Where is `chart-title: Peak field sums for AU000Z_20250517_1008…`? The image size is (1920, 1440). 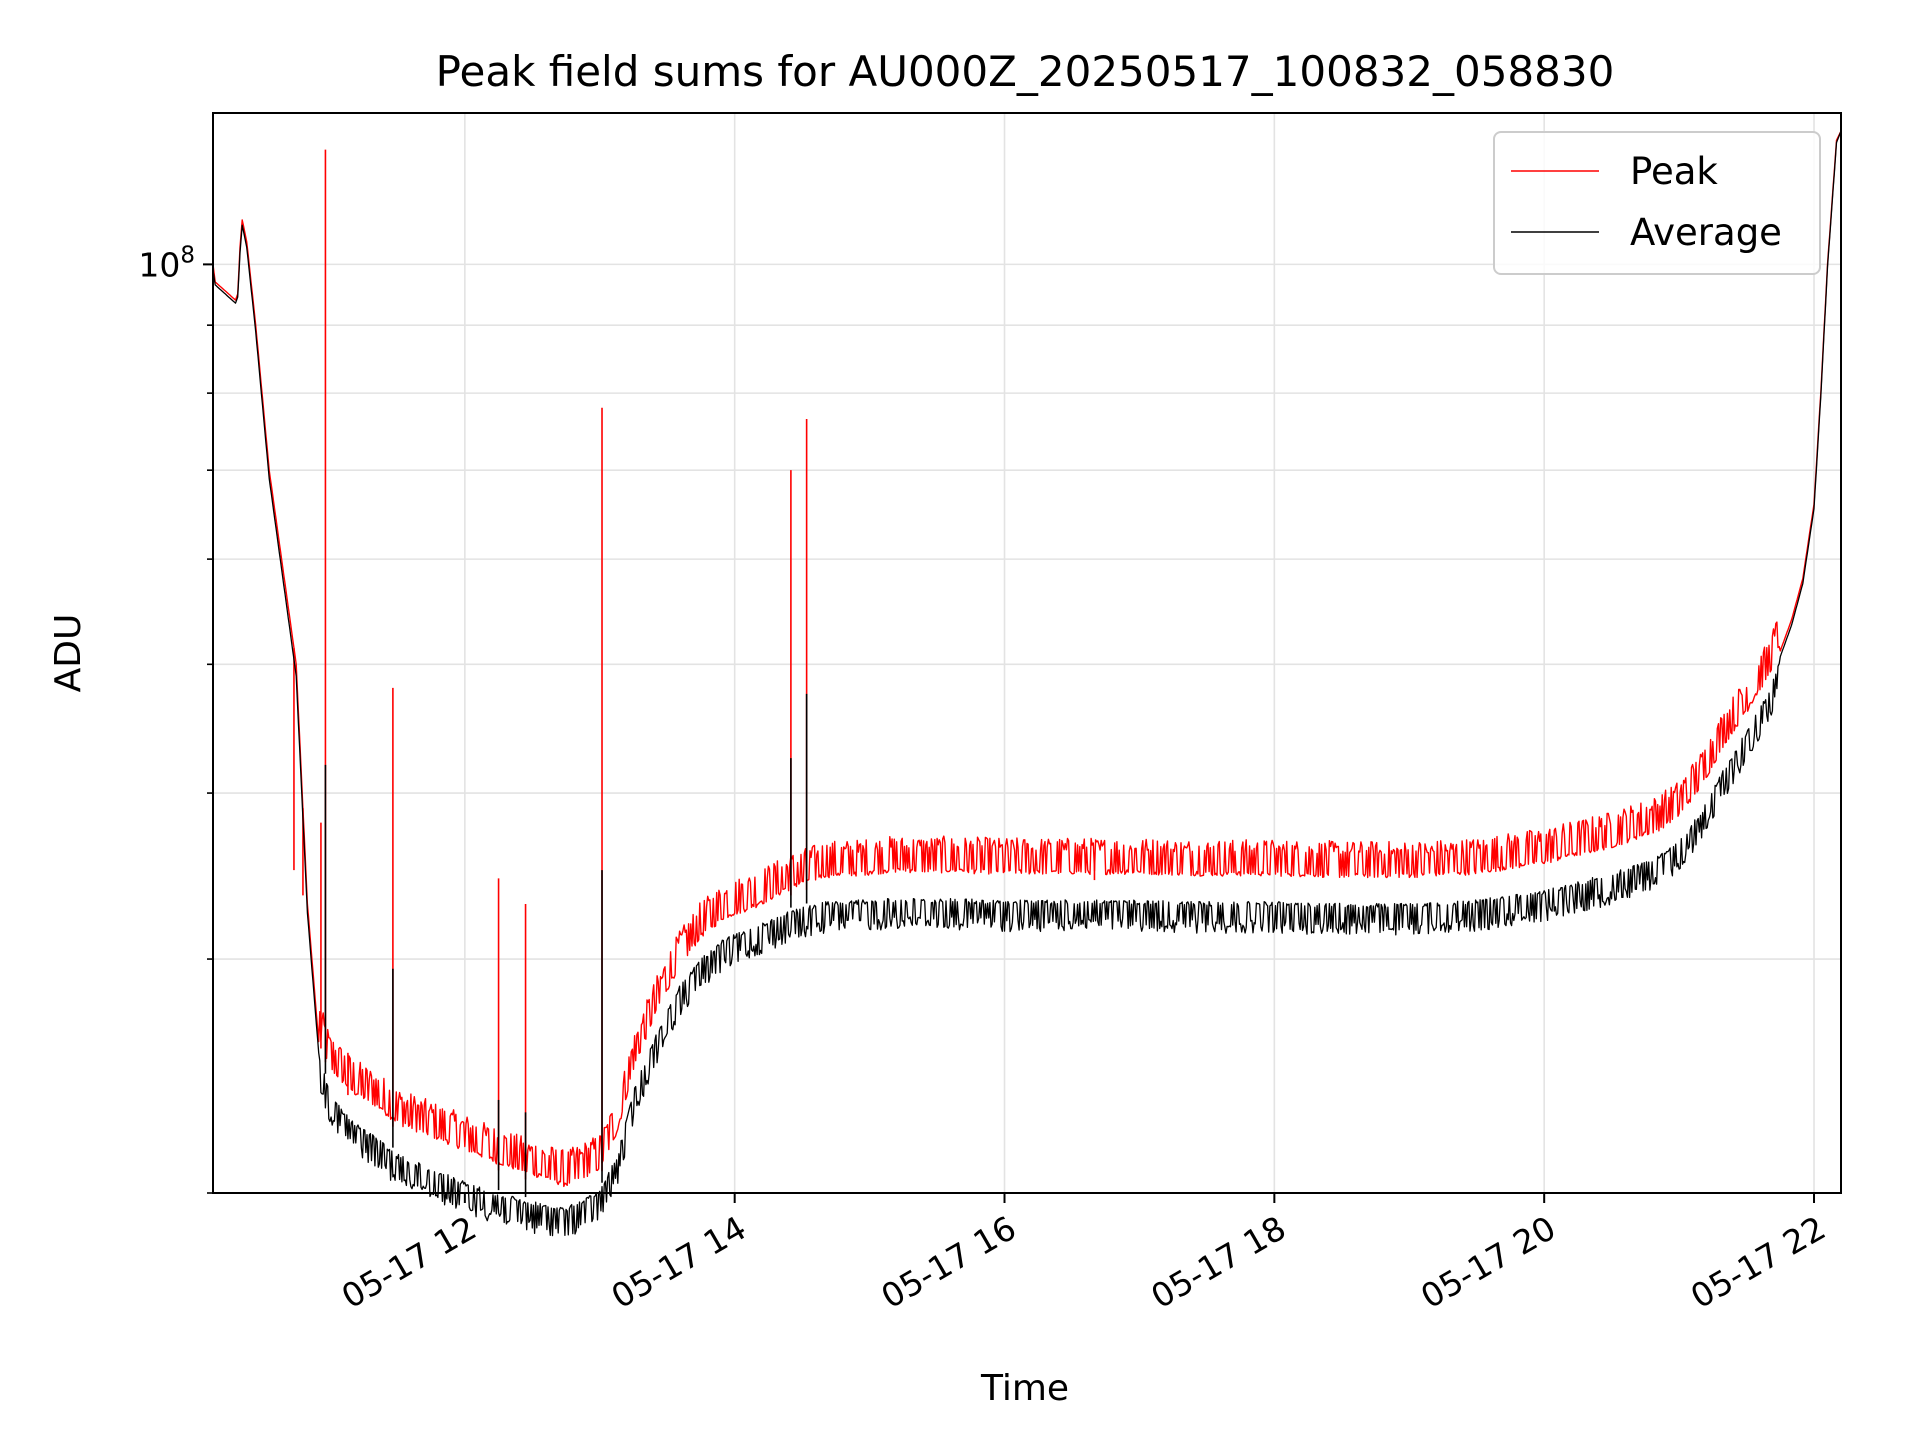
chart-title: Peak field sums for AU000Z_20250517_1008… is located at coordinates (1025, 71).